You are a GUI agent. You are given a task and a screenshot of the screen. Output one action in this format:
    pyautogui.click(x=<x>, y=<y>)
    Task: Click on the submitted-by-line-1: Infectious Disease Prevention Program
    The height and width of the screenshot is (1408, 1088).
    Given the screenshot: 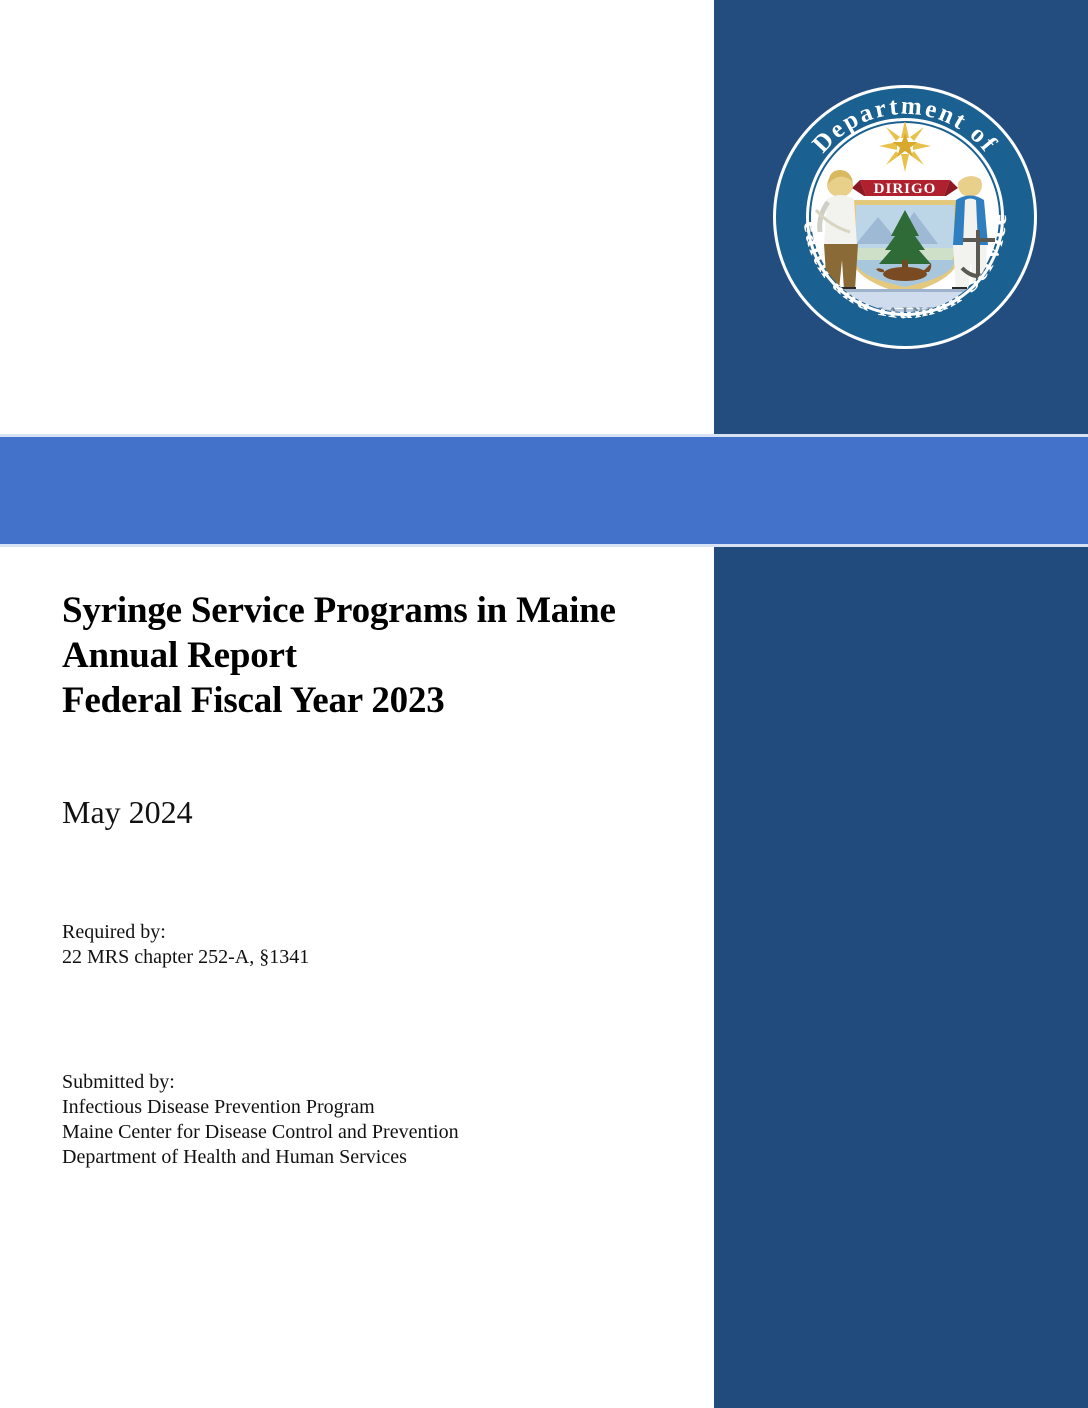 What is the action you would take?
    pyautogui.click(x=218, y=1107)
    